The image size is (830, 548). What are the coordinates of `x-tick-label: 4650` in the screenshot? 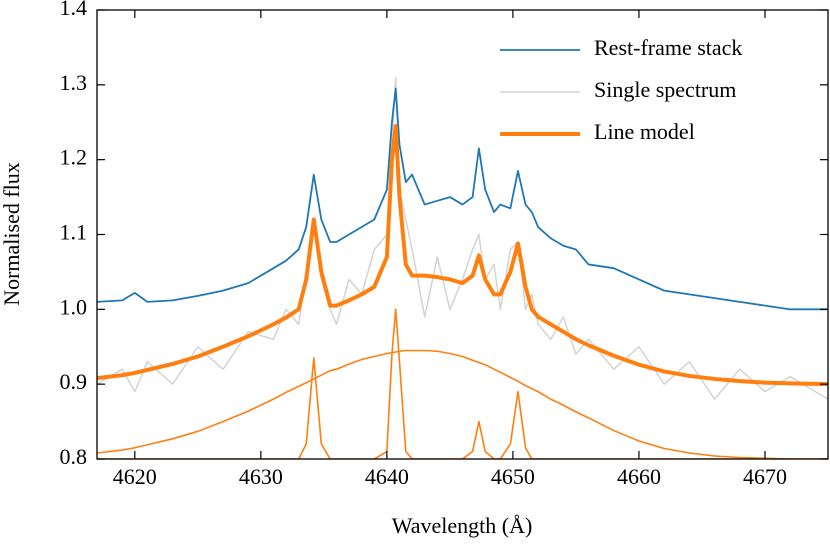 It's located at (513, 476).